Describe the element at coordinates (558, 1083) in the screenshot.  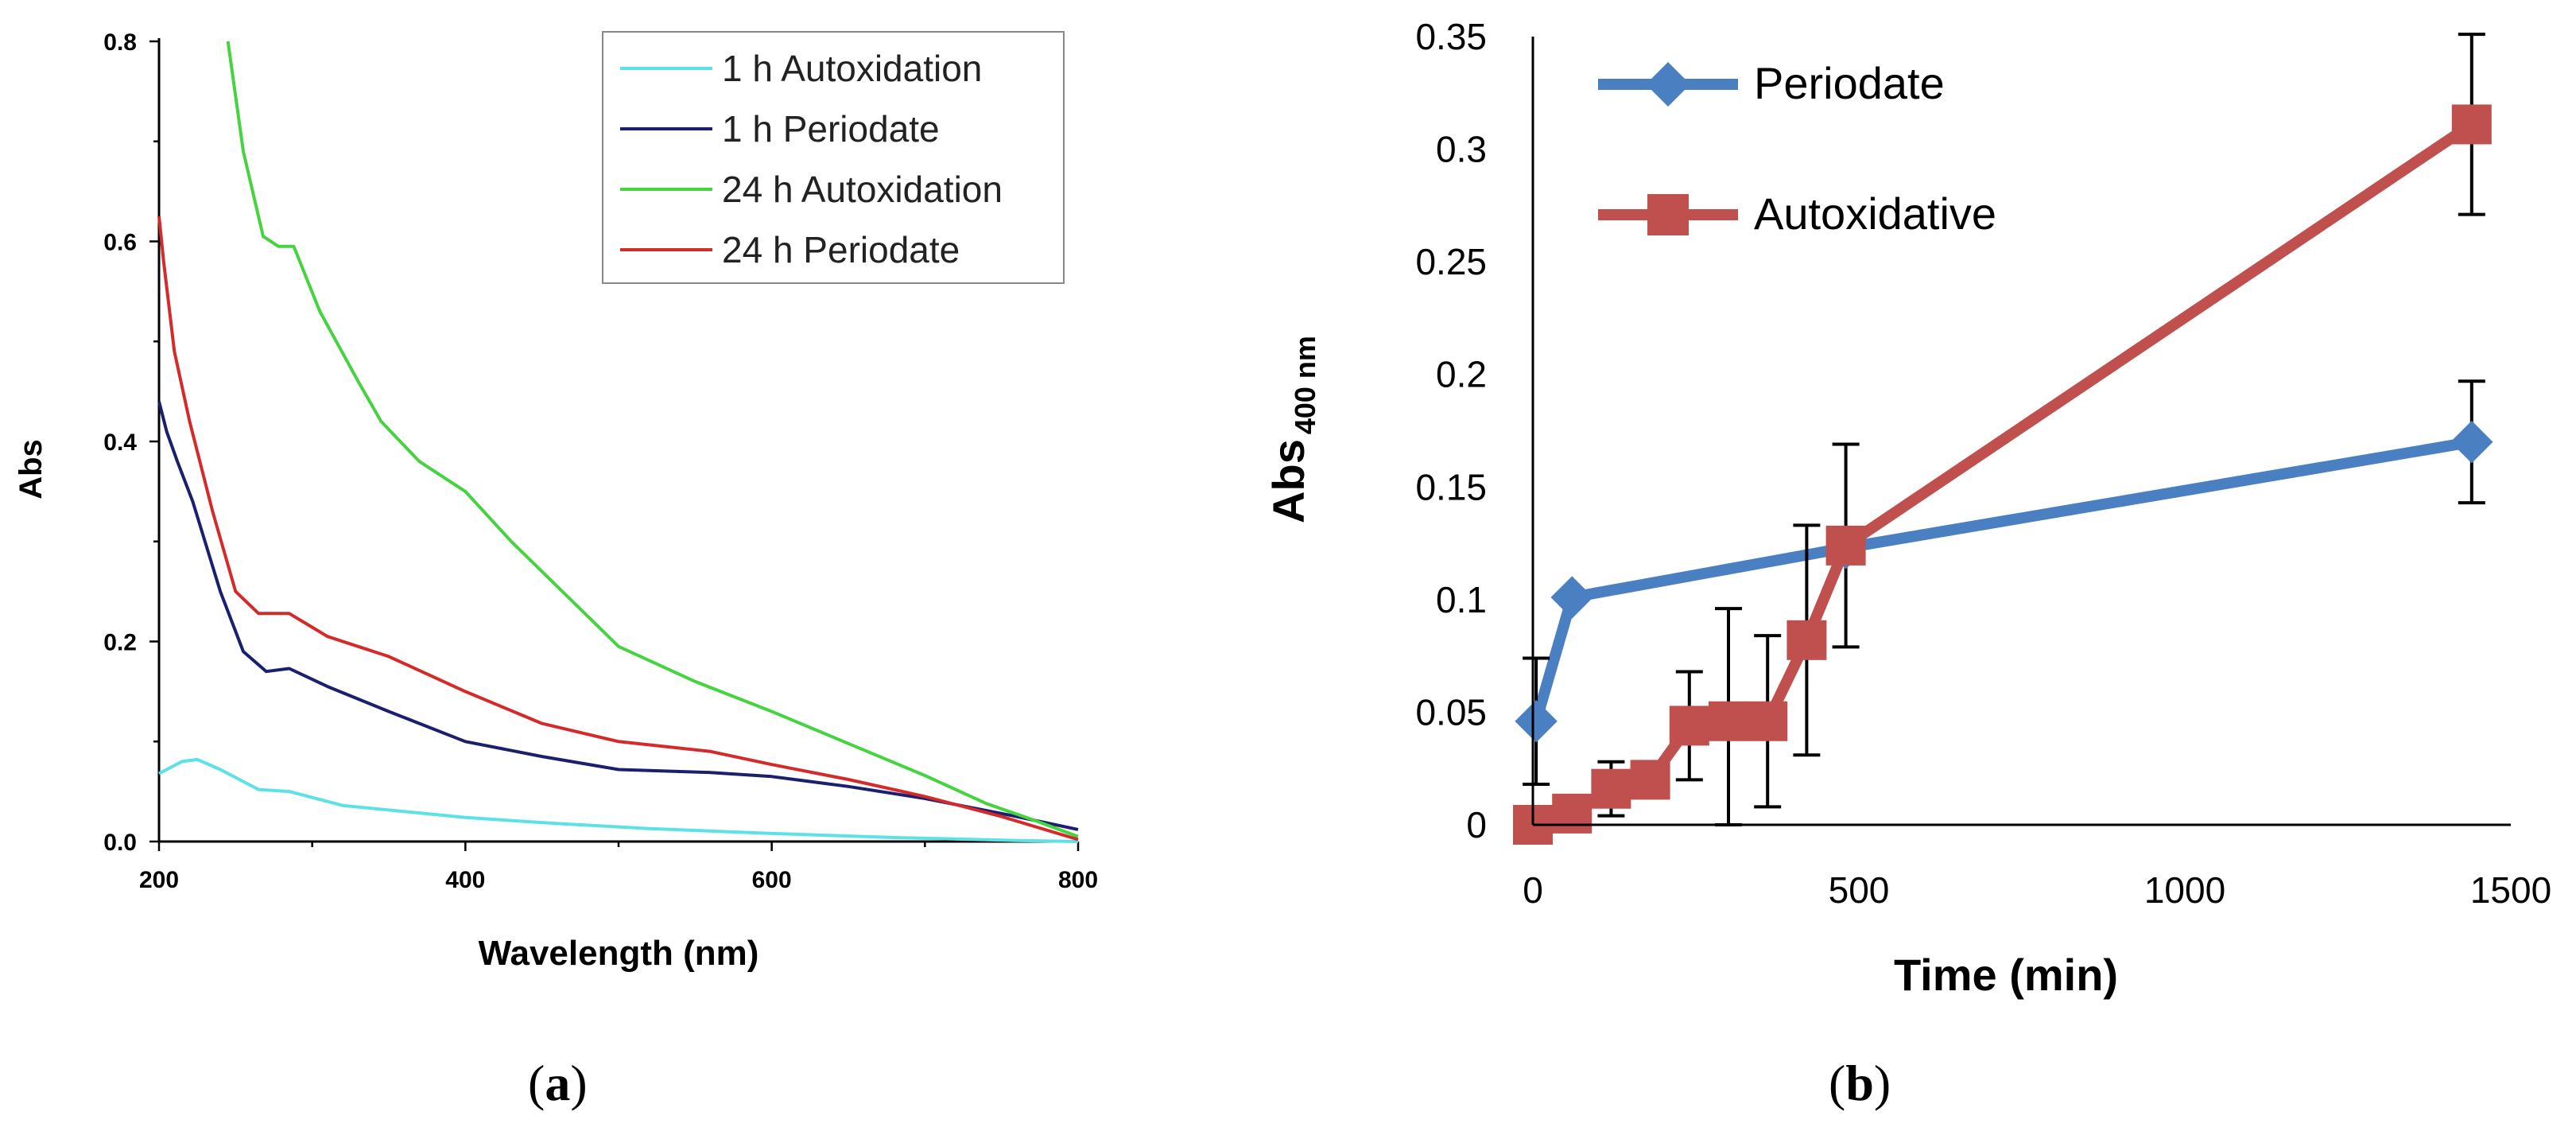
I see `panel-a-label: (a)` at that location.